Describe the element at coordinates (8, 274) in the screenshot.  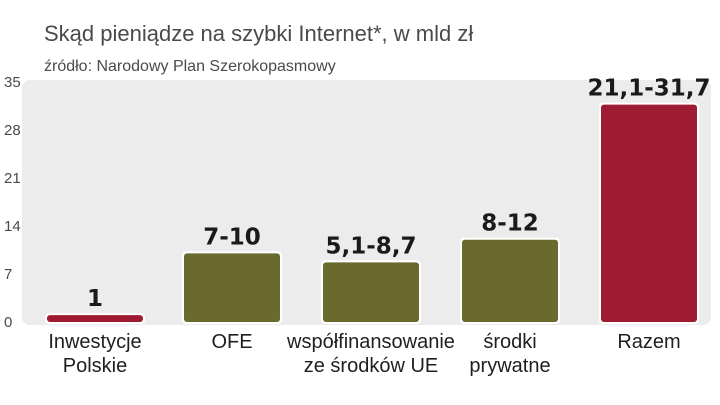
I see `y-tick-label: 7` at that location.